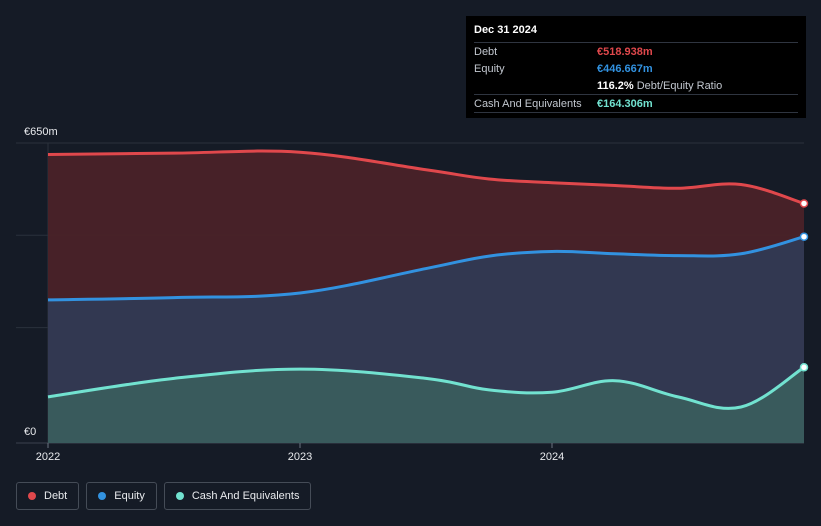 This screenshot has height=526, width=821. I want to click on end-point-equity, so click(804, 236).